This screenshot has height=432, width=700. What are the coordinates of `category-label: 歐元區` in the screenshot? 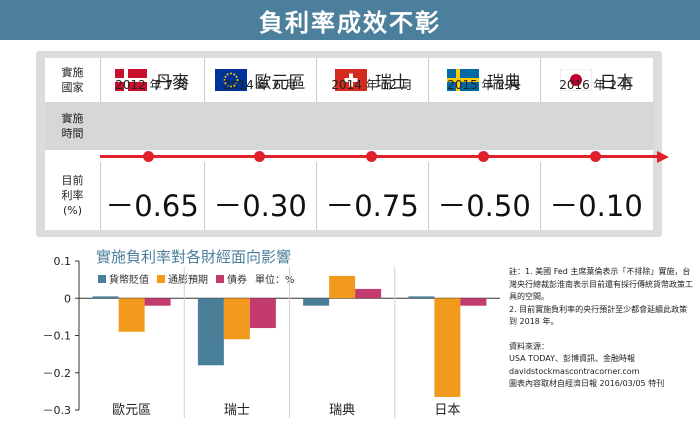 It's located at (131, 410).